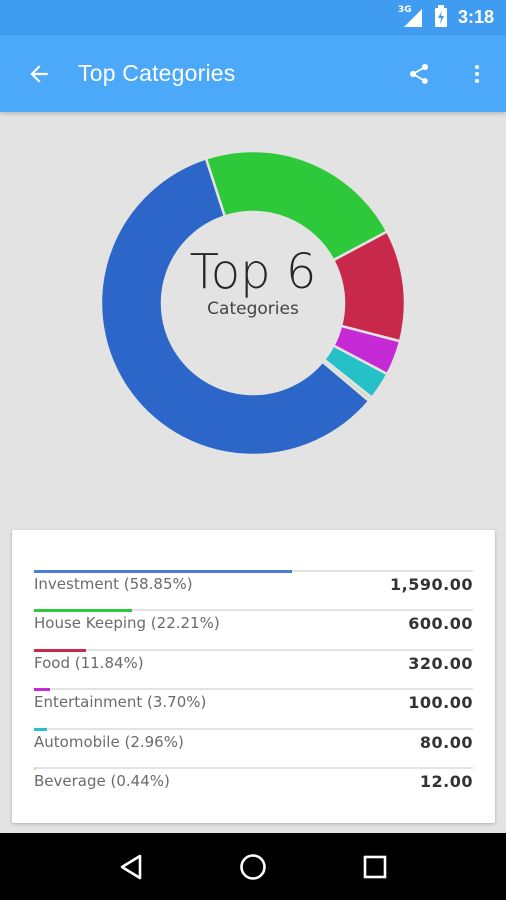  Describe the element at coordinates (89, 662) in the screenshot. I see `category-label: Food (11.84%)` at that location.